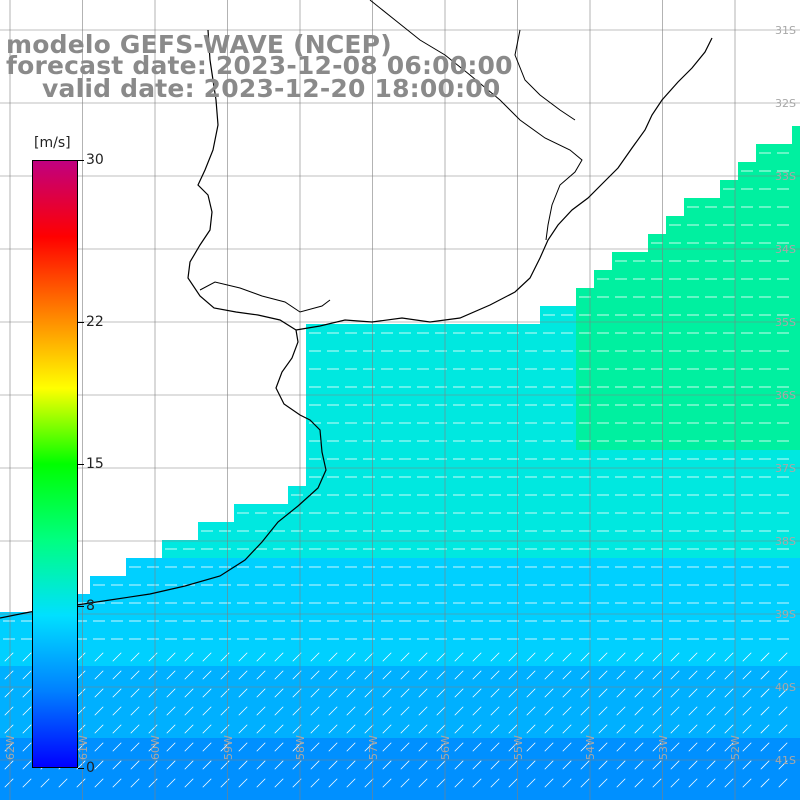 The height and width of the screenshot is (800, 800). Describe the element at coordinates (95, 322) in the screenshot. I see `colorbar-tick-label: 22` at that location.